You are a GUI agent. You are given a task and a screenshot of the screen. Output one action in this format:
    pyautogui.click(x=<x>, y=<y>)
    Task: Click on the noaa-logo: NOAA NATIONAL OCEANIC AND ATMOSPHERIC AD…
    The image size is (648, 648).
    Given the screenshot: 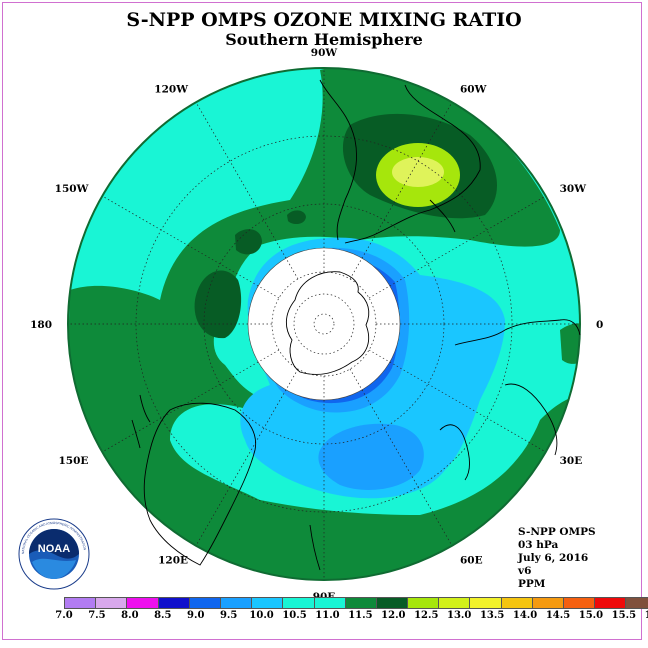 What is the action you would take?
    pyautogui.click(x=54, y=554)
    